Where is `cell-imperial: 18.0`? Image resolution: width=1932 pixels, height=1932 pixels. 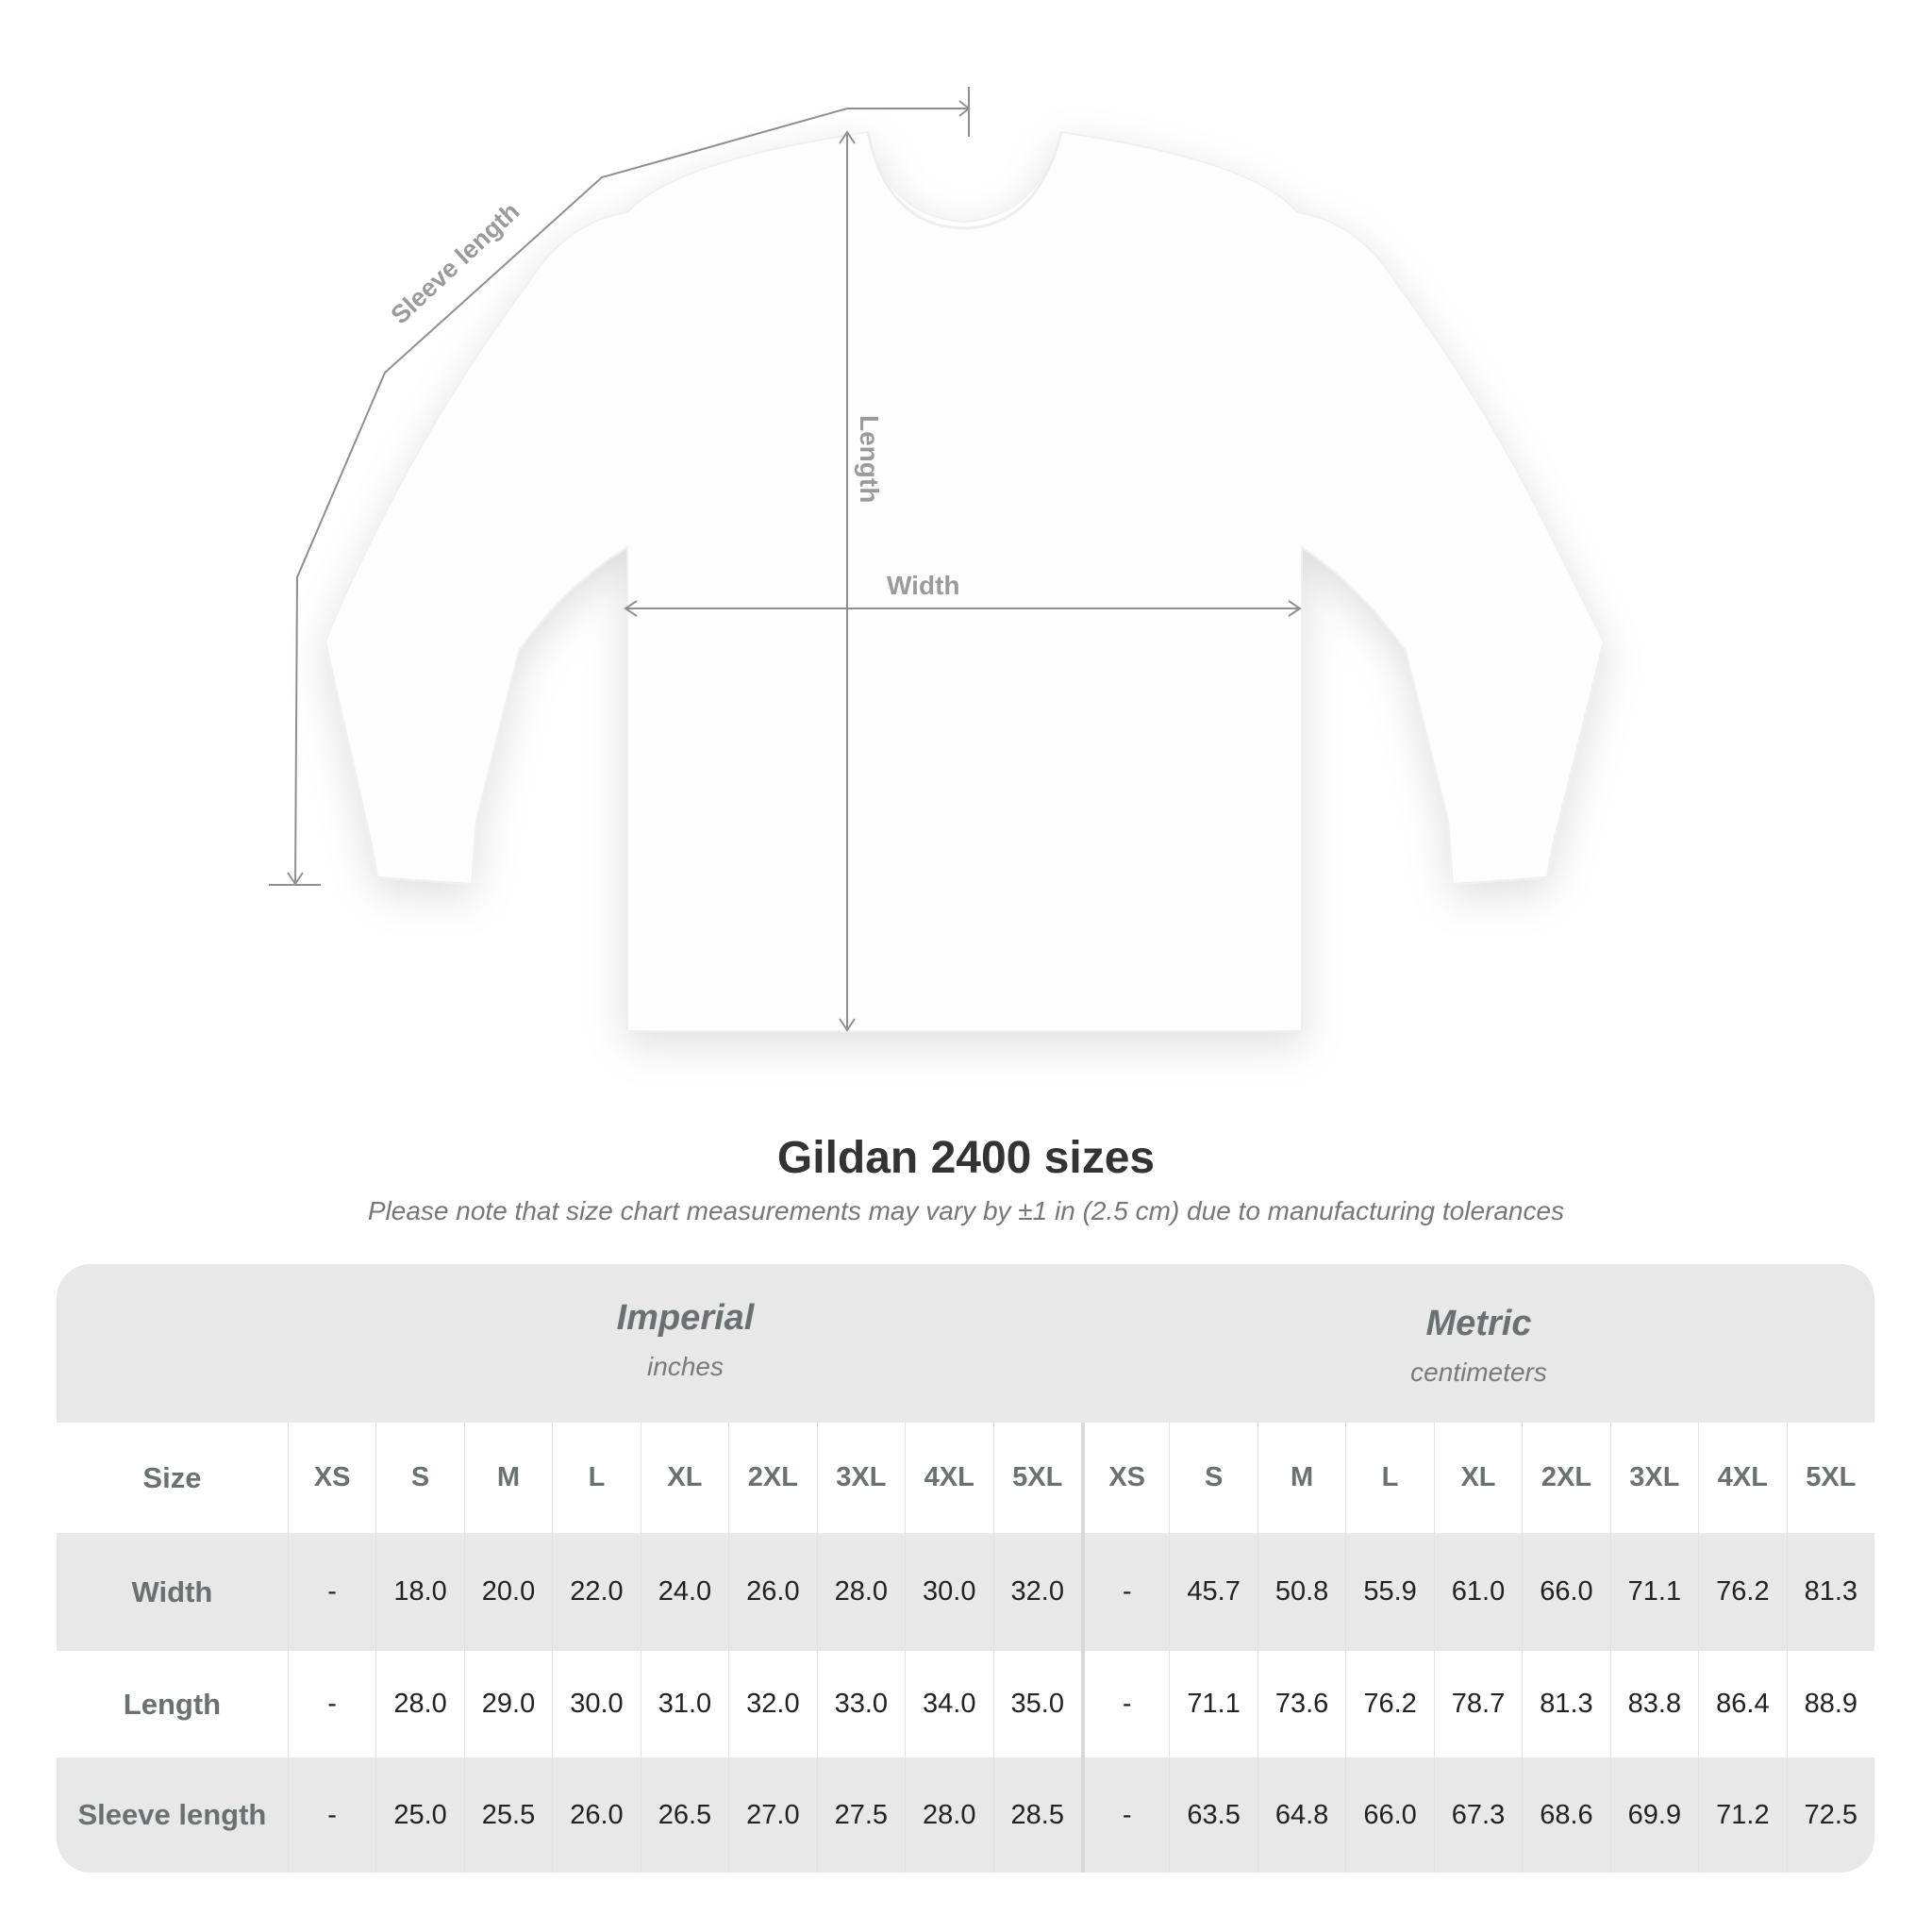
cell-imperial: 18.0 is located at coordinates (419, 1592).